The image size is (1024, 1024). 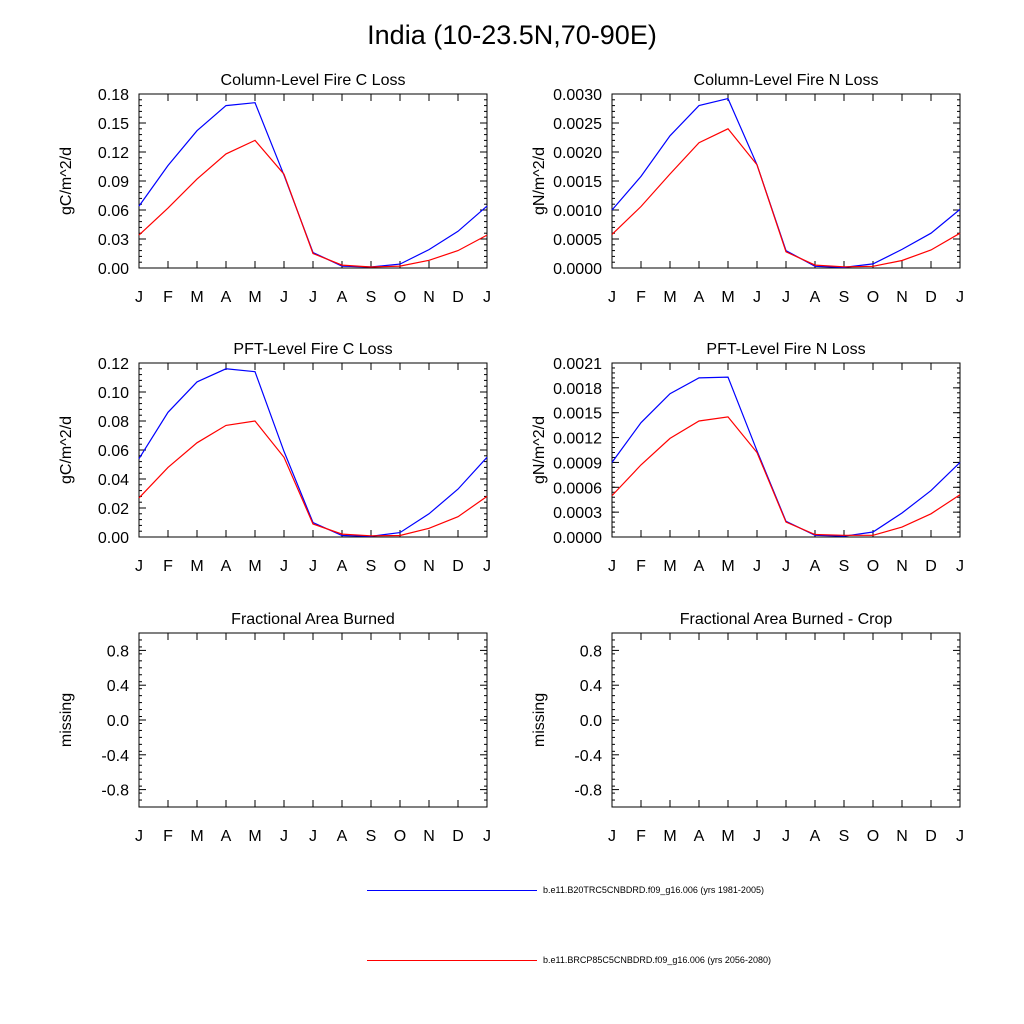 I want to click on y-axis-label: gC/m^2/d, so click(x=66, y=450).